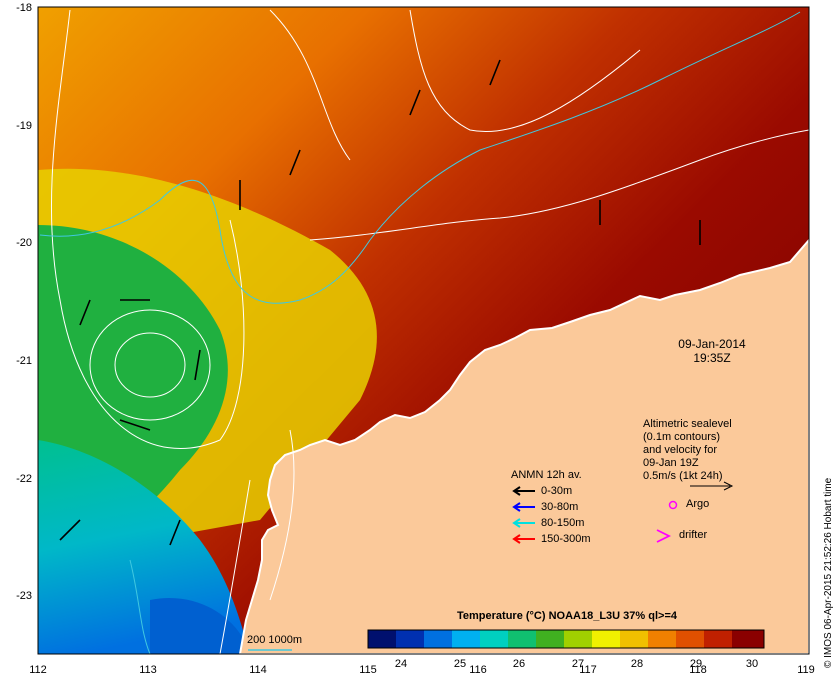  Describe the element at coordinates (752, 664) in the screenshot. I see `colorbar-tick: 30` at that location.